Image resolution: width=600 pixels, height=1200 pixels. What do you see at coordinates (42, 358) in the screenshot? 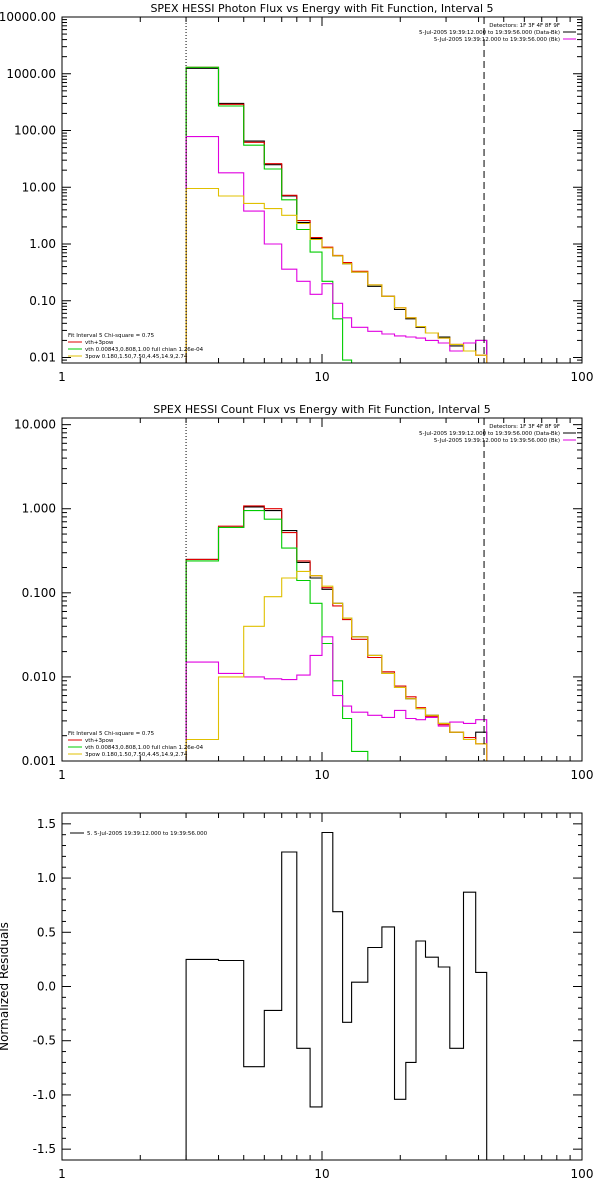
I see `y-tick-label: 0.01` at bounding box center [42, 358].